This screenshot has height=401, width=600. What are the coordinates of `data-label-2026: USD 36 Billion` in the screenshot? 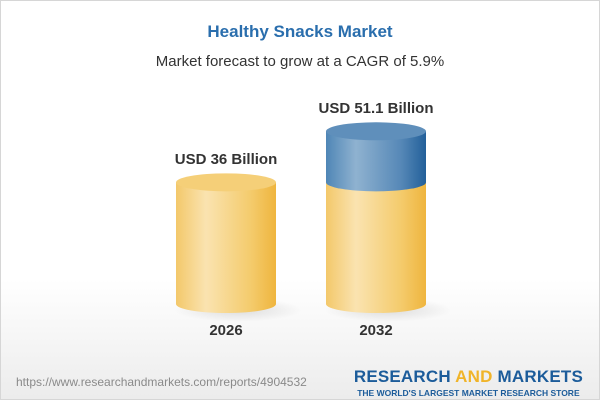 It's located at (226, 159).